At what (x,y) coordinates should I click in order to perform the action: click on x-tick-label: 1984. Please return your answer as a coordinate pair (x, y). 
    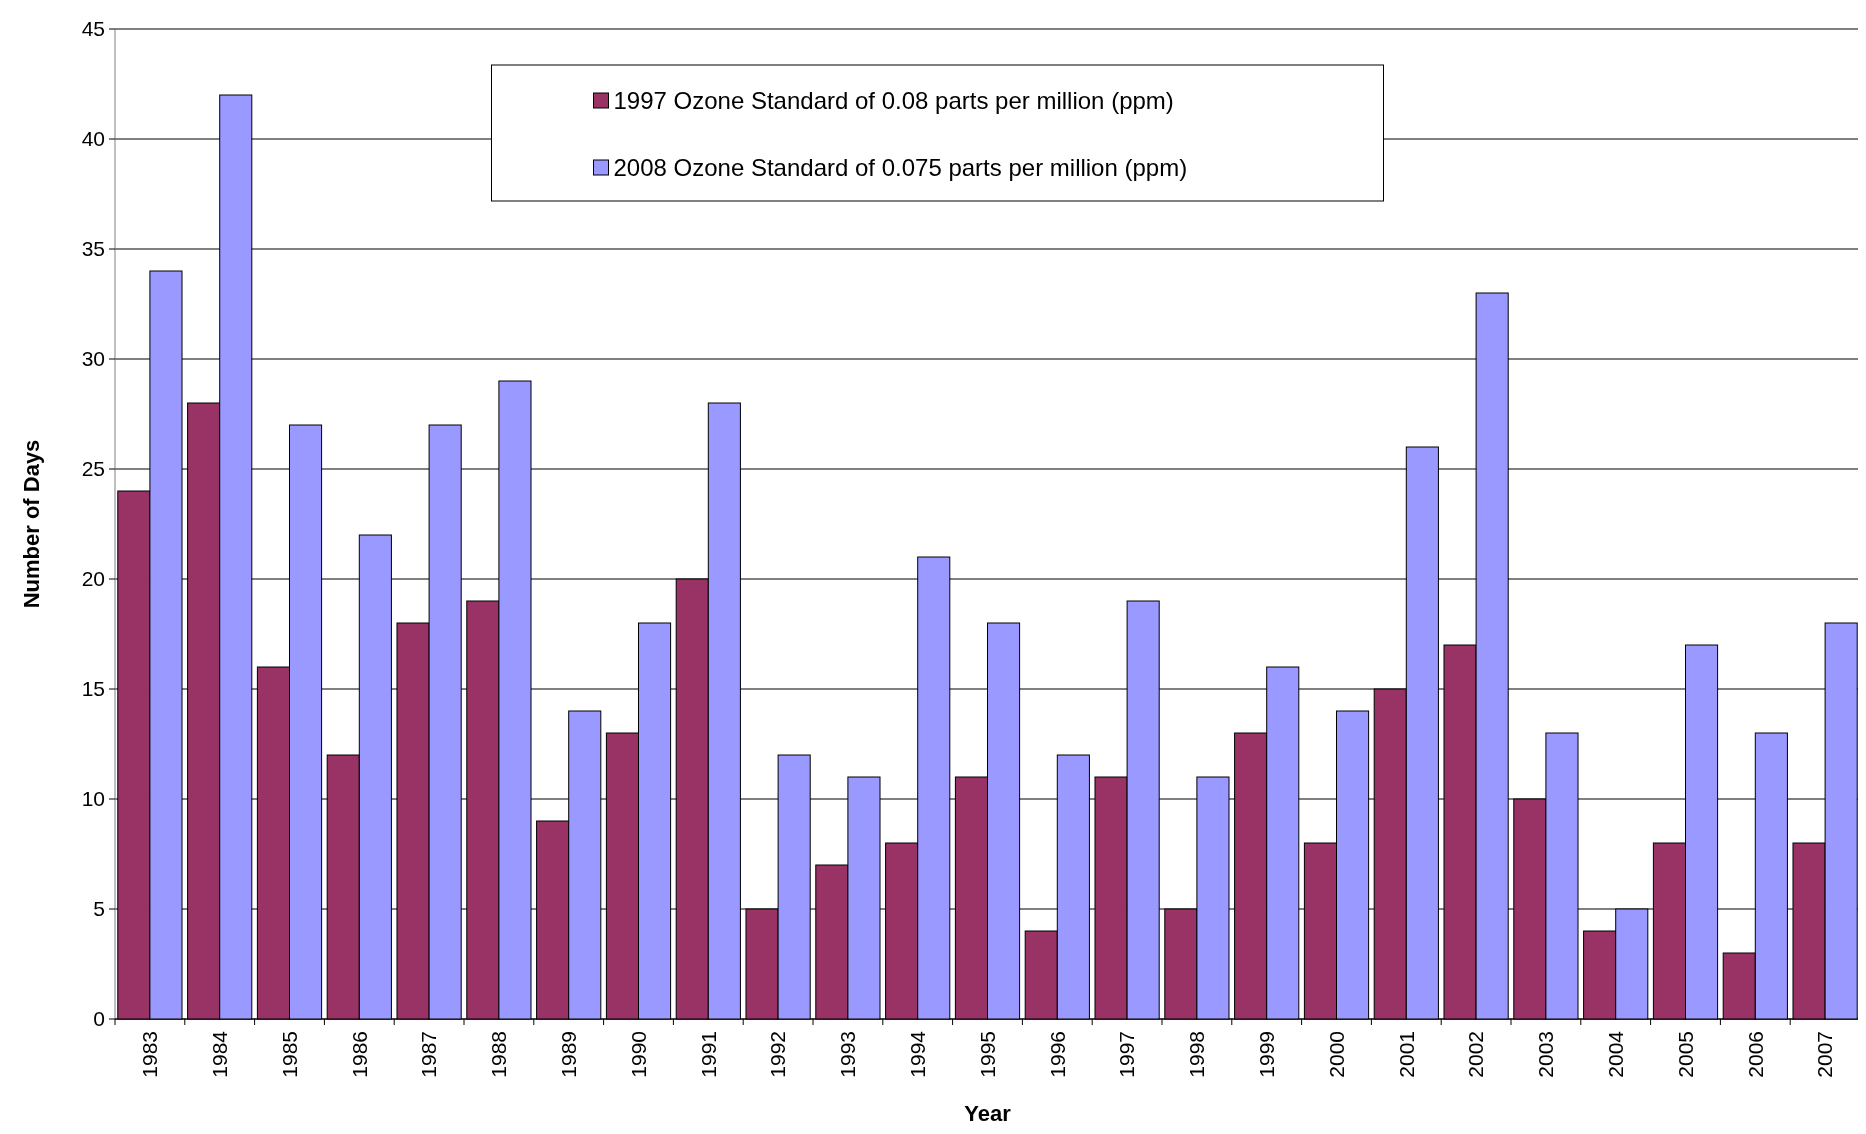
    Looking at the image, I should click on (220, 1054).